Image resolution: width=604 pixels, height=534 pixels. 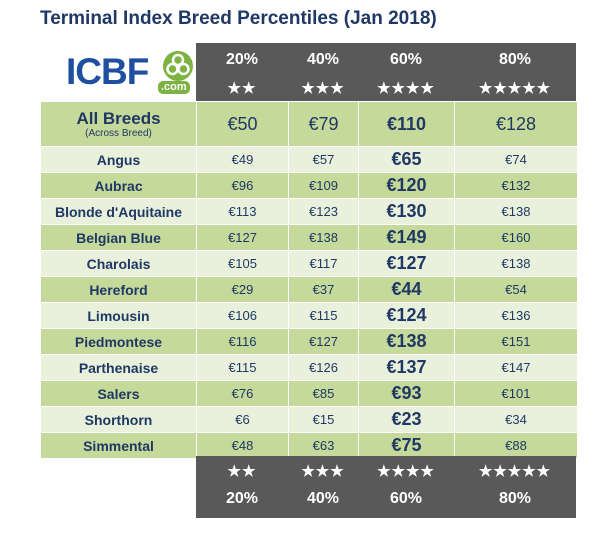 What do you see at coordinates (242, 88) in the screenshot?
I see `header-stars-20: ★★` at bounding box center [242, 88].